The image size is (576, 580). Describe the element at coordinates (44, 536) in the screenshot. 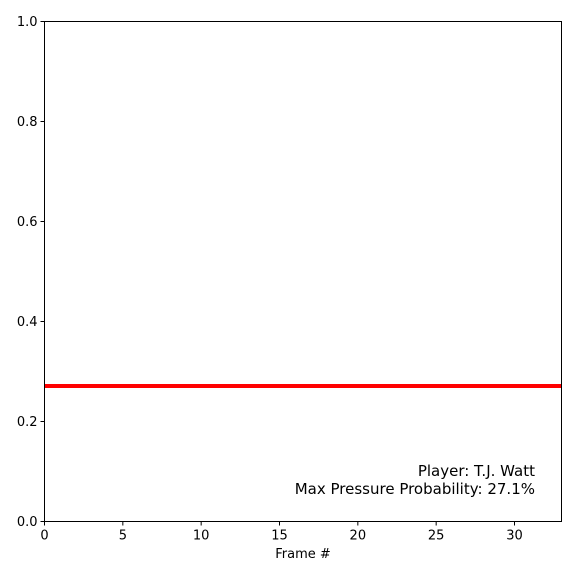

I see `x-tick-label: 0` at that location.